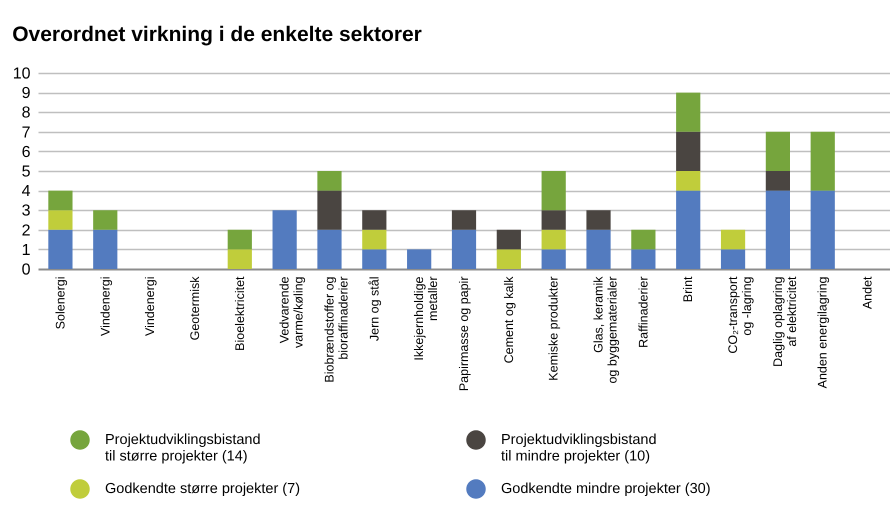 This screenshot has width=890, height=515. What do you see at coordinates (553, 328) in the screenshot?
I see `x-tick-label: Kemiske produkter` at bounding box center [553, 328].